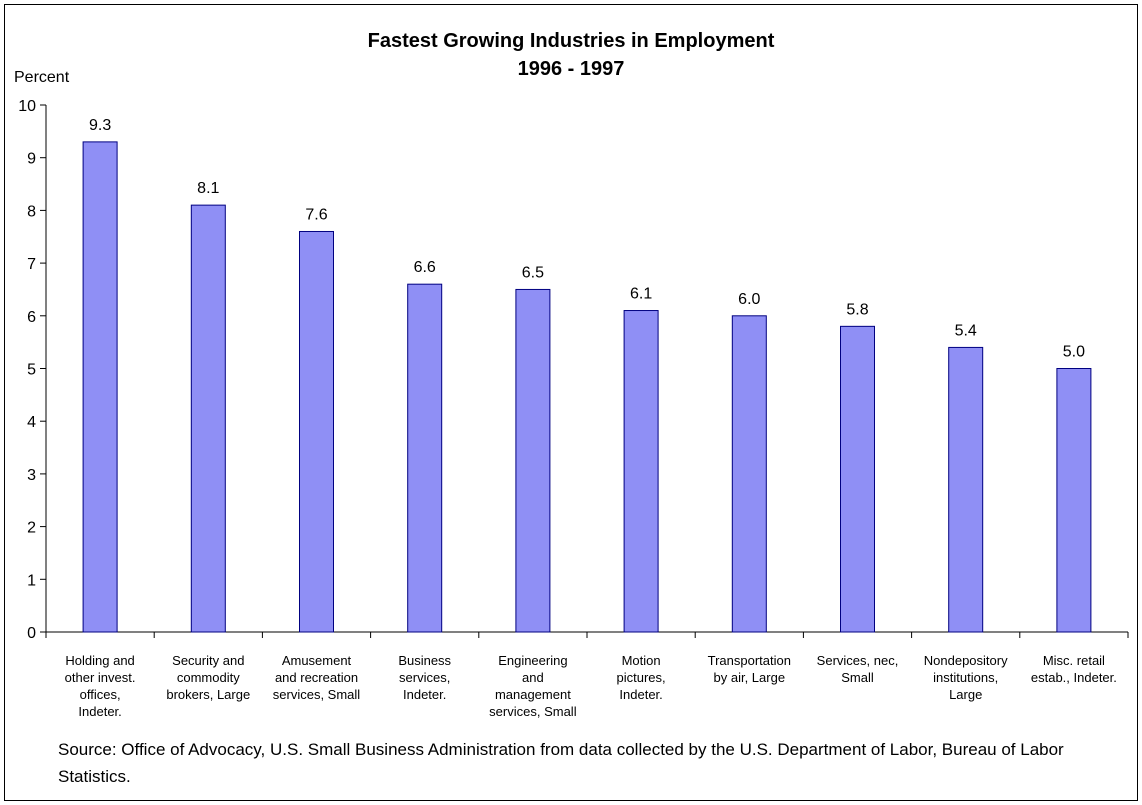  Describe the element at coordinates (27, 106) in the screenshot. I see `y-tick-label: 10` at that location.